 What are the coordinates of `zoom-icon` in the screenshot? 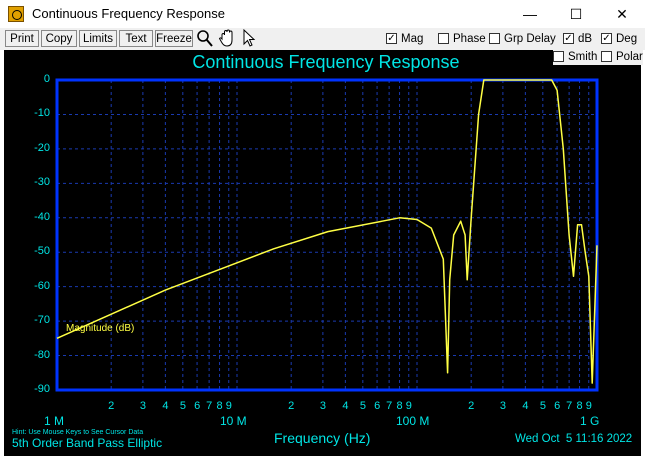 It's located at (205, 38).